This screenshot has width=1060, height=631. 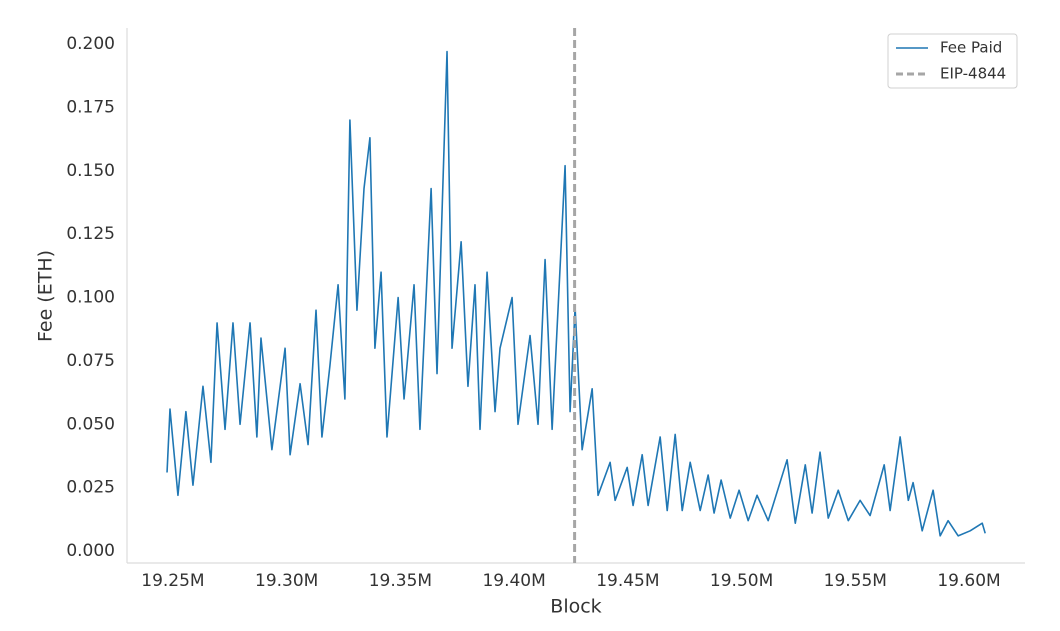 I want to click on x-axis-label: Block, so click(x=575, y=607).